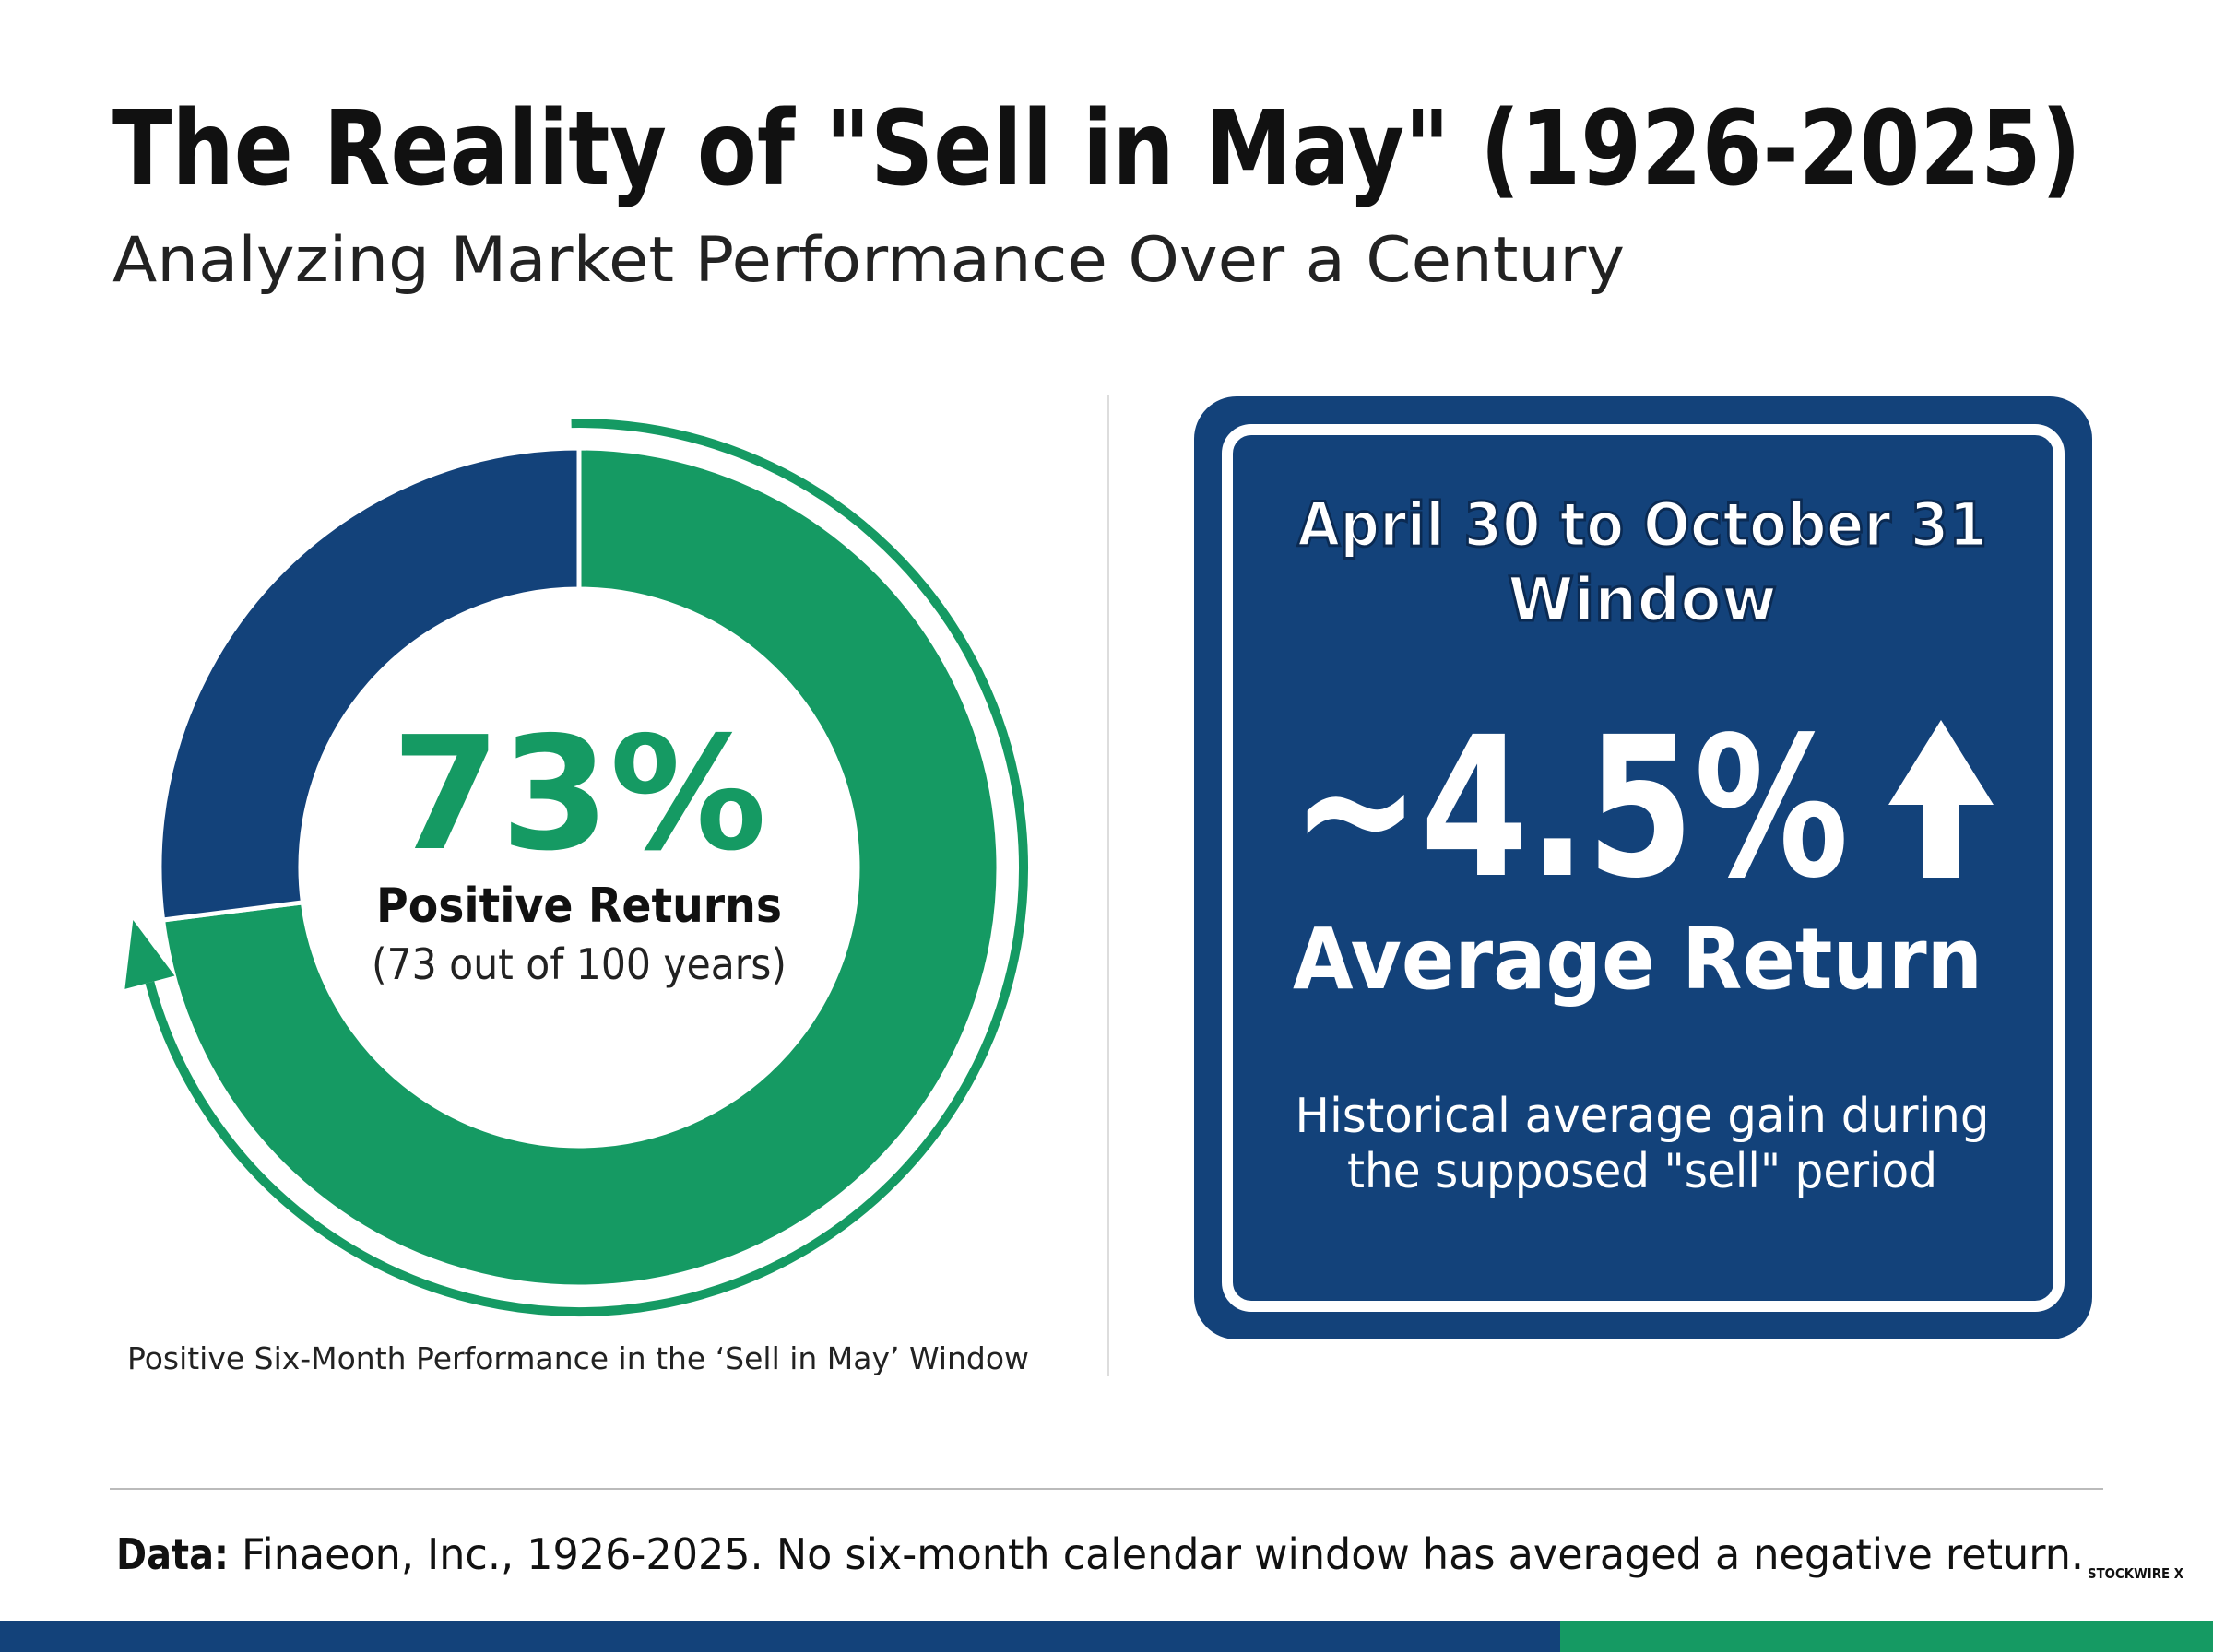 This screenshot has height=1652, width=2213. Describe the element at coordinates (1642, 599) in the screenshot. I see `callout-title-line: Window` at that location.